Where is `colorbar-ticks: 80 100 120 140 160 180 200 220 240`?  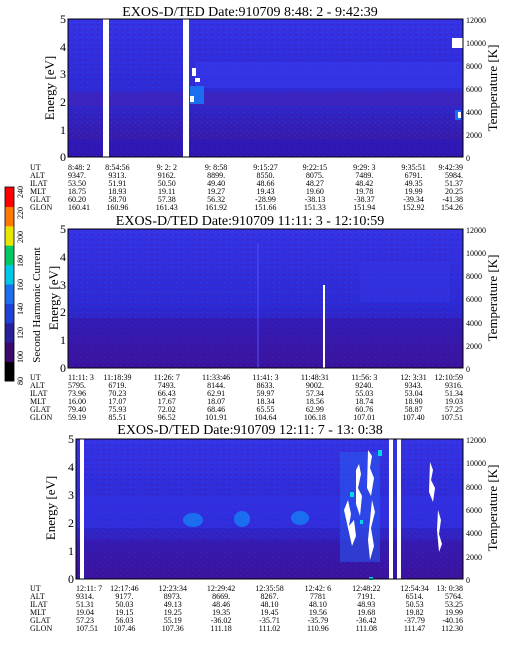
colorbar-ticks: 80 100 120 140 160 180 200 220 240 is located at coordinates (20, 285).